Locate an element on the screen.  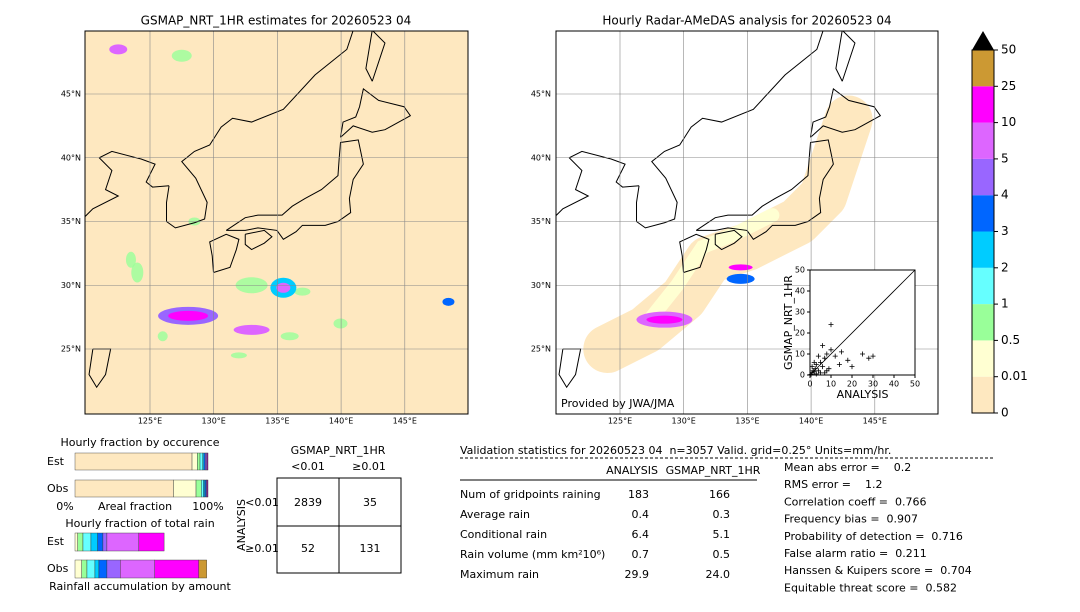
x-tick-label: 40 is located at coordinates (894, 384).